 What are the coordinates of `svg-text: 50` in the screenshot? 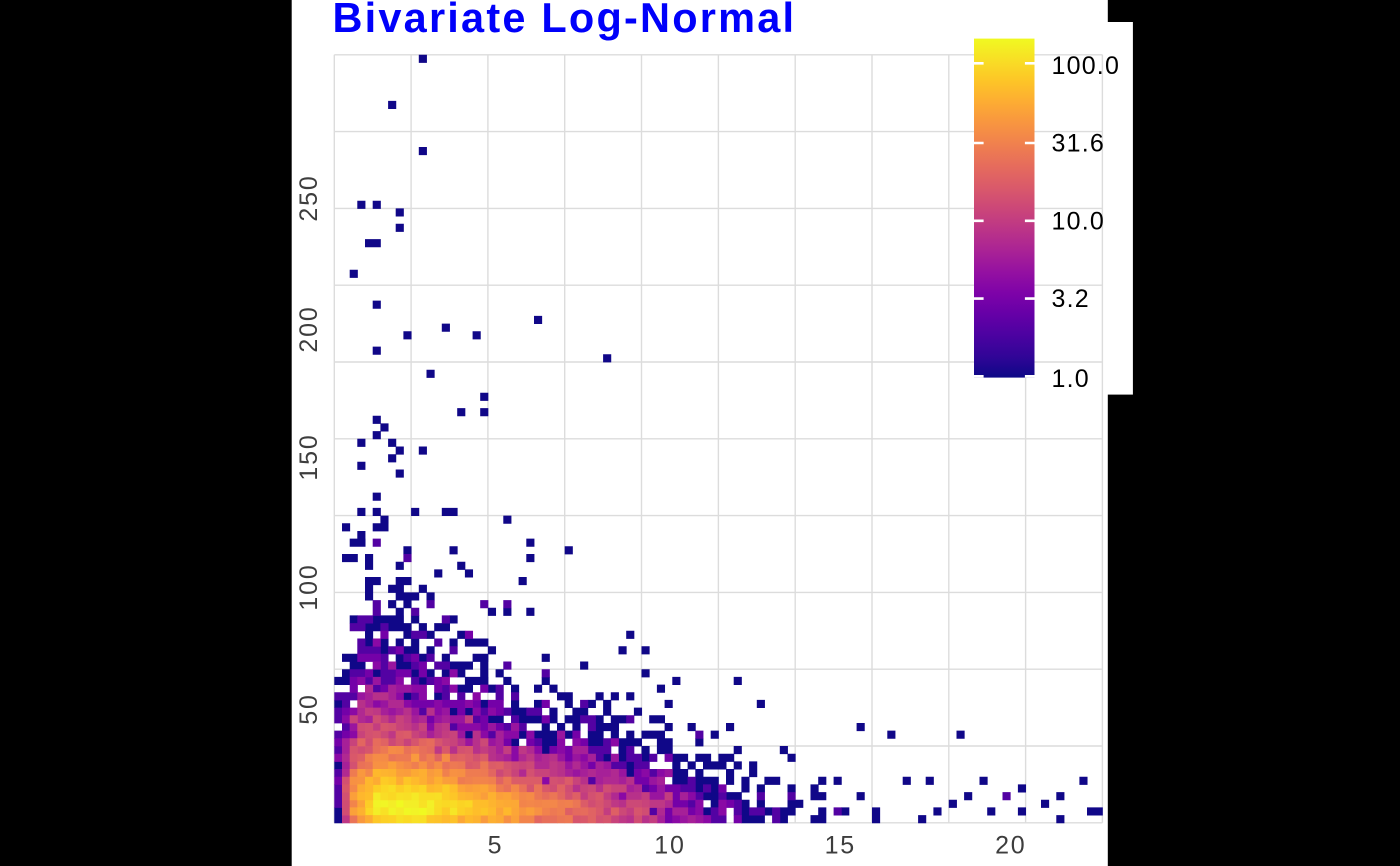 It's located at (309, 708).